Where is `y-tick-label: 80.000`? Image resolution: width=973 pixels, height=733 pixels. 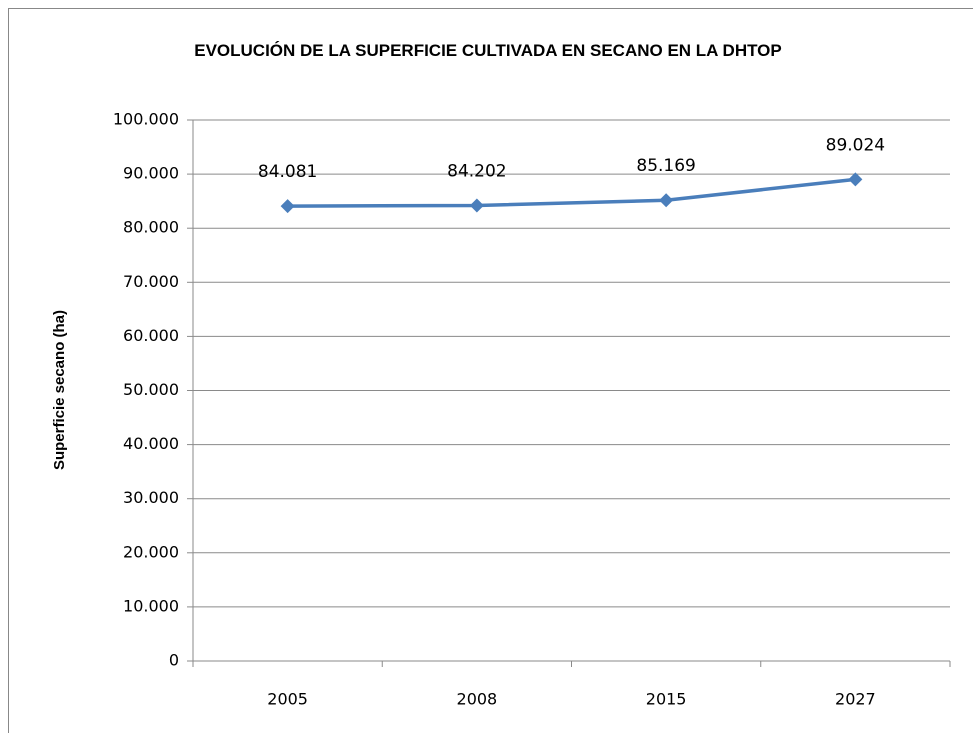
y-tick-label: 80.000 is located at coordinates (151, 227).